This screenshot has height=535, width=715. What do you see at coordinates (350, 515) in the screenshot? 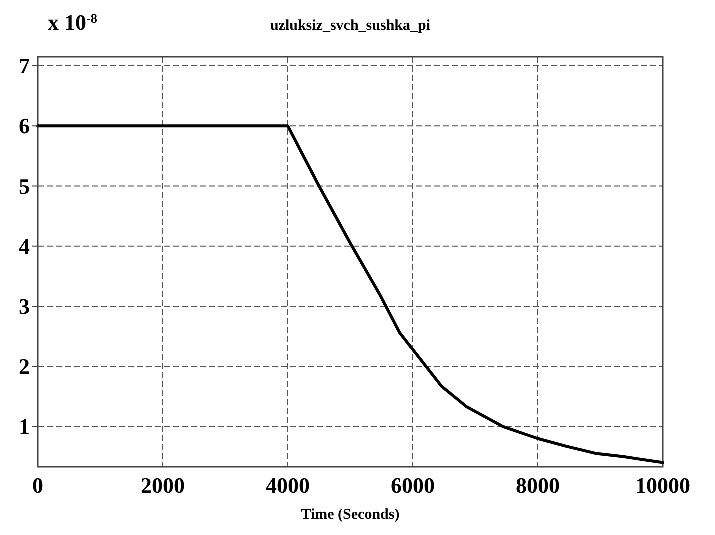
I see `x-axis-title: Time (Seconds)` at bounding box center [350, 515].